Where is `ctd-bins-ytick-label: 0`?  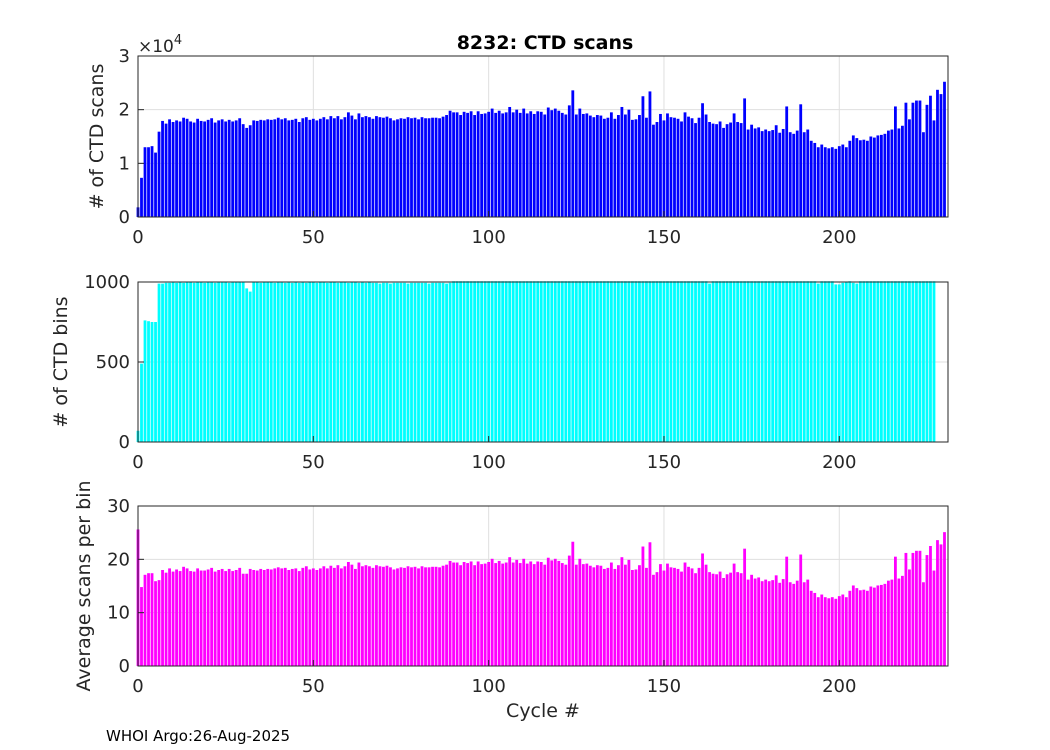 ctd-bins-ytick-label: 0 is located at coordinates (124, 442).